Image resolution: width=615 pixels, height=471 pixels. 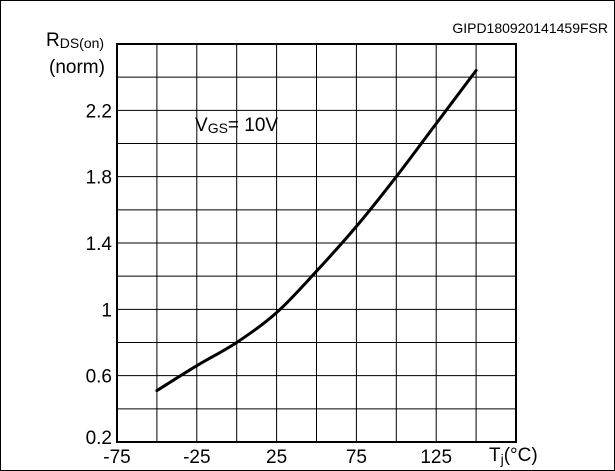 I want to click on y-tick-label: 1.8, so click(x=99, y=178).